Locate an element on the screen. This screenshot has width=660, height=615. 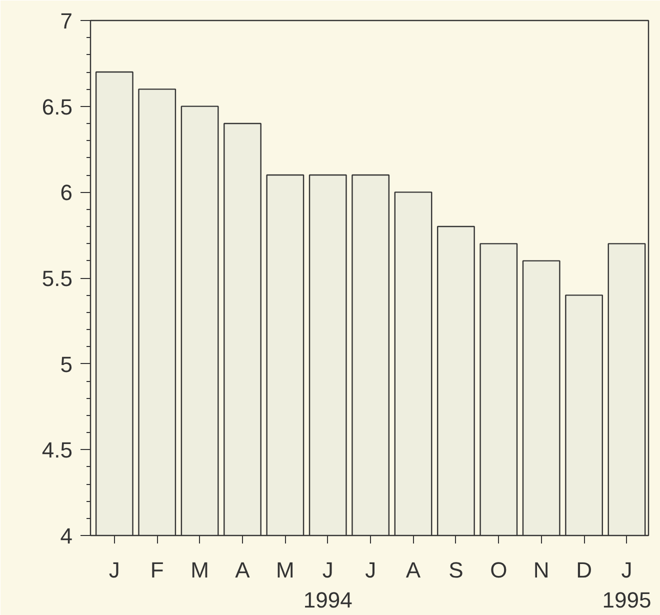
y-tick-label: 5 is located at coordinates (66, 364).